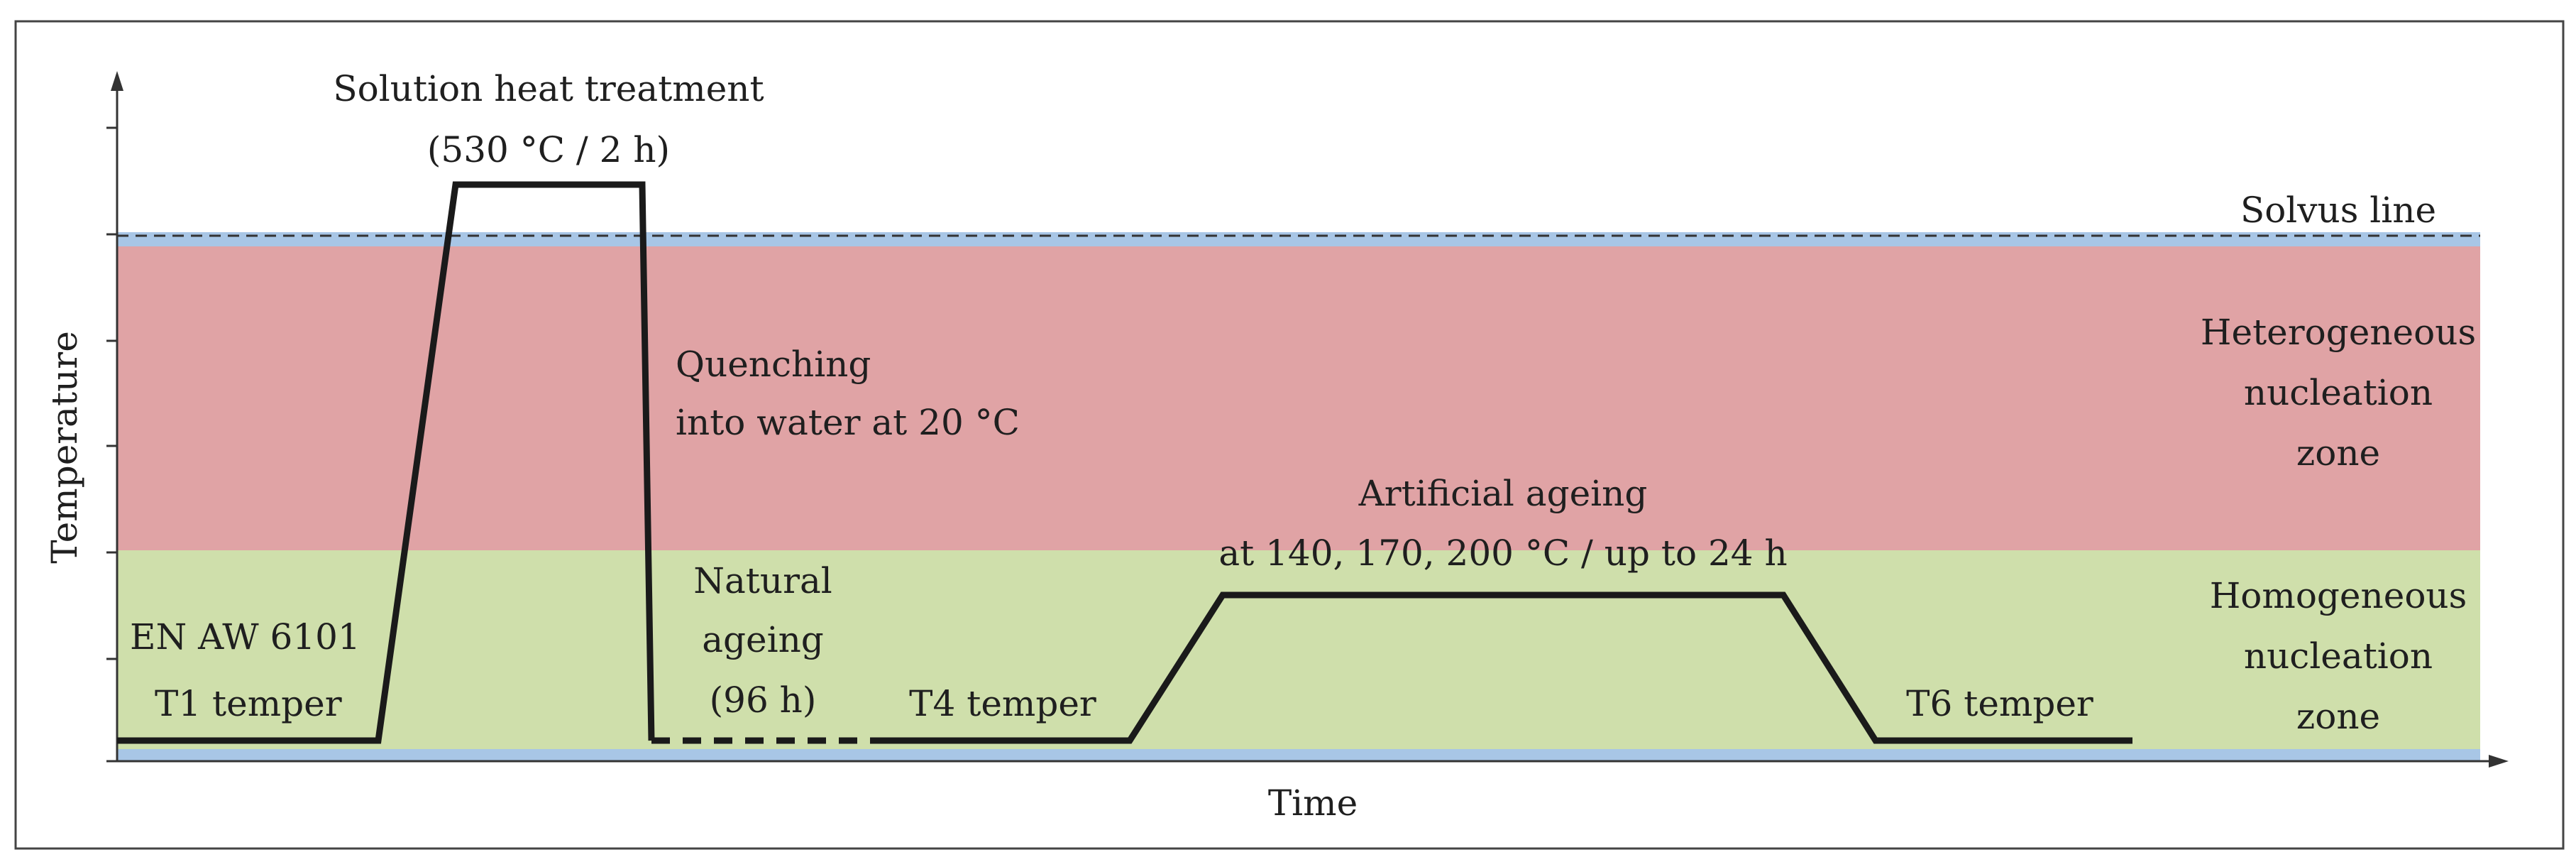 Image resolution: width=2576 pixels, height=862 pixels. Describe the element at coordinates (2338, 392) in the screenshot. I see `heterogeneous-zone-label-2: nucleation` at that location.